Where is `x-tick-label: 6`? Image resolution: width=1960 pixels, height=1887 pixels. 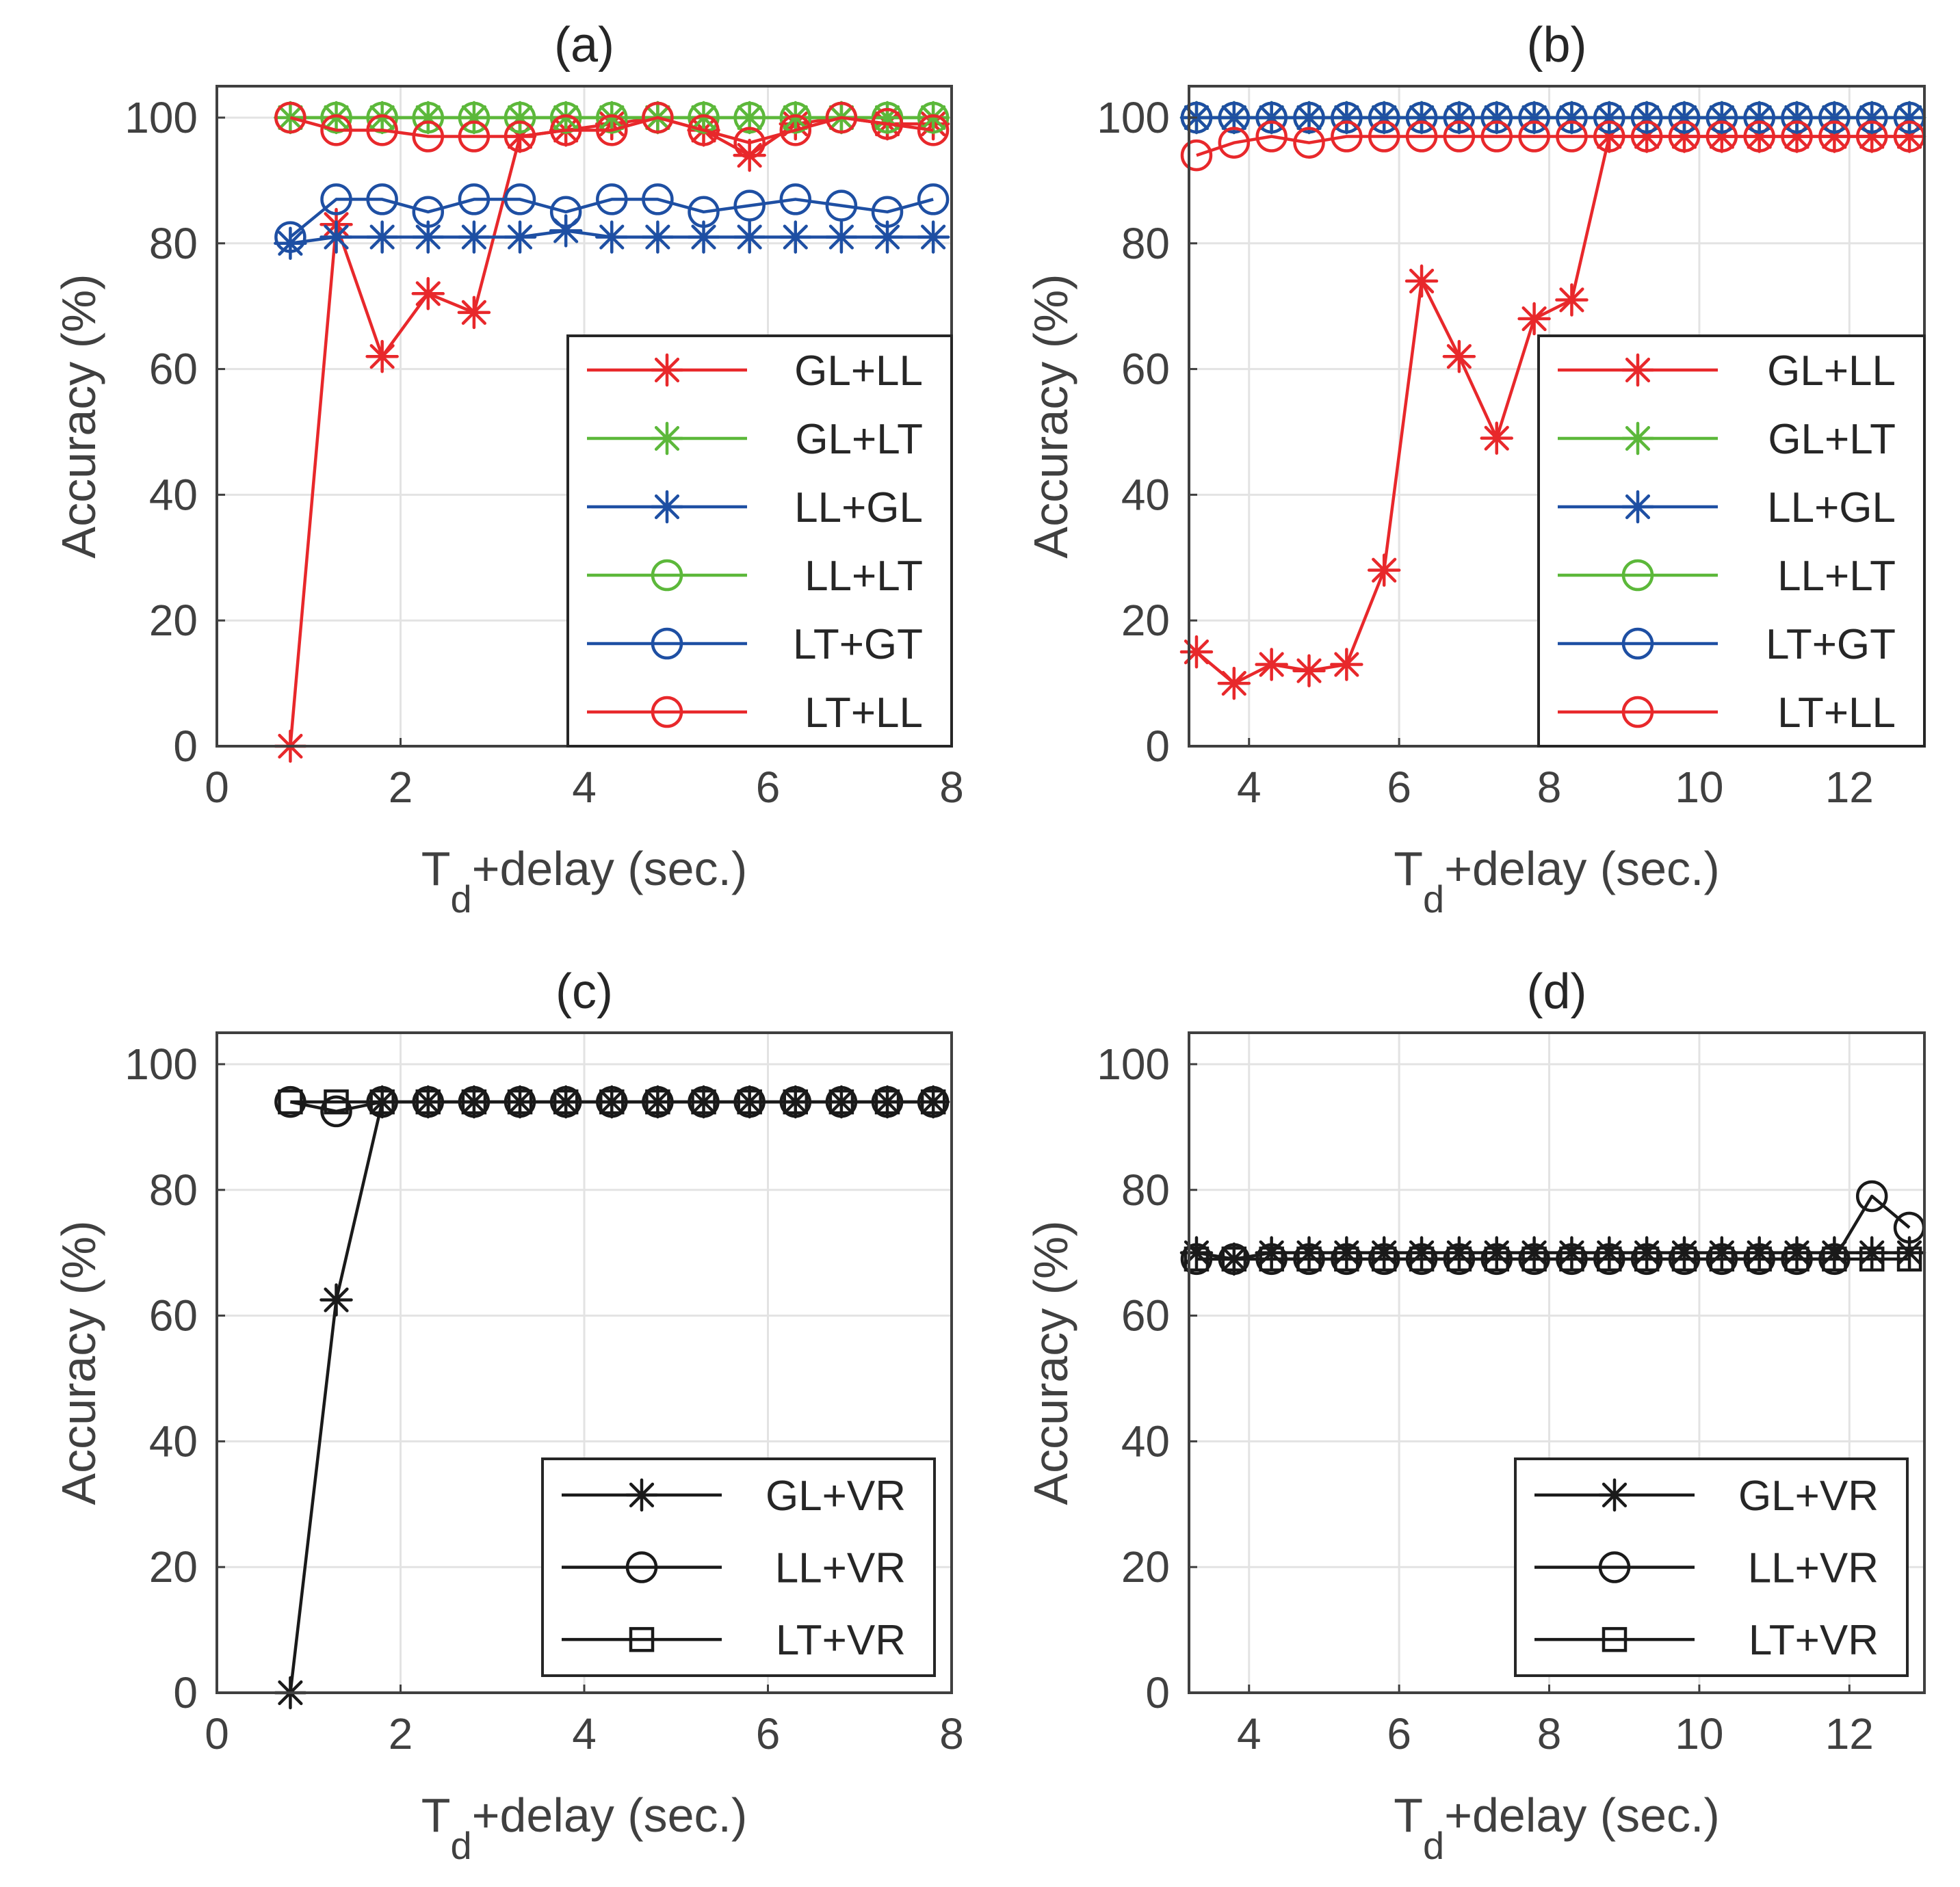 x-tick-label: 6 is located at coordinates (769, 787).